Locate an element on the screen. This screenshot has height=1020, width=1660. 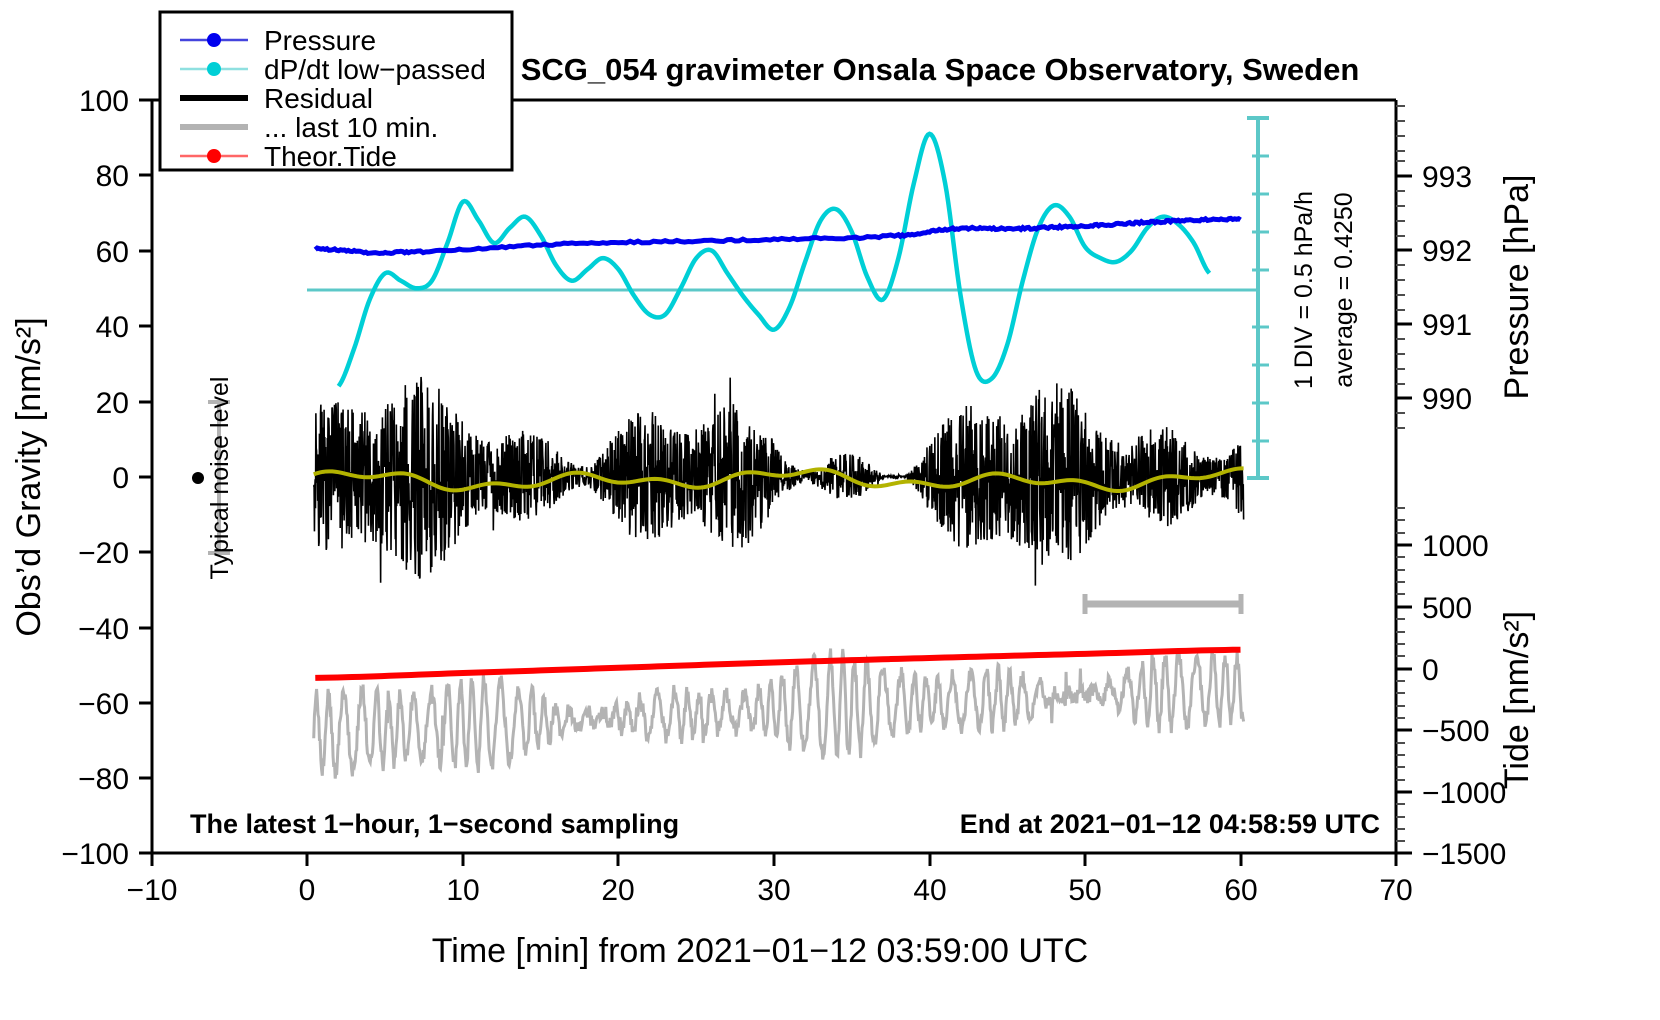
typical-noise-marker is located at coordinates (211, 477).